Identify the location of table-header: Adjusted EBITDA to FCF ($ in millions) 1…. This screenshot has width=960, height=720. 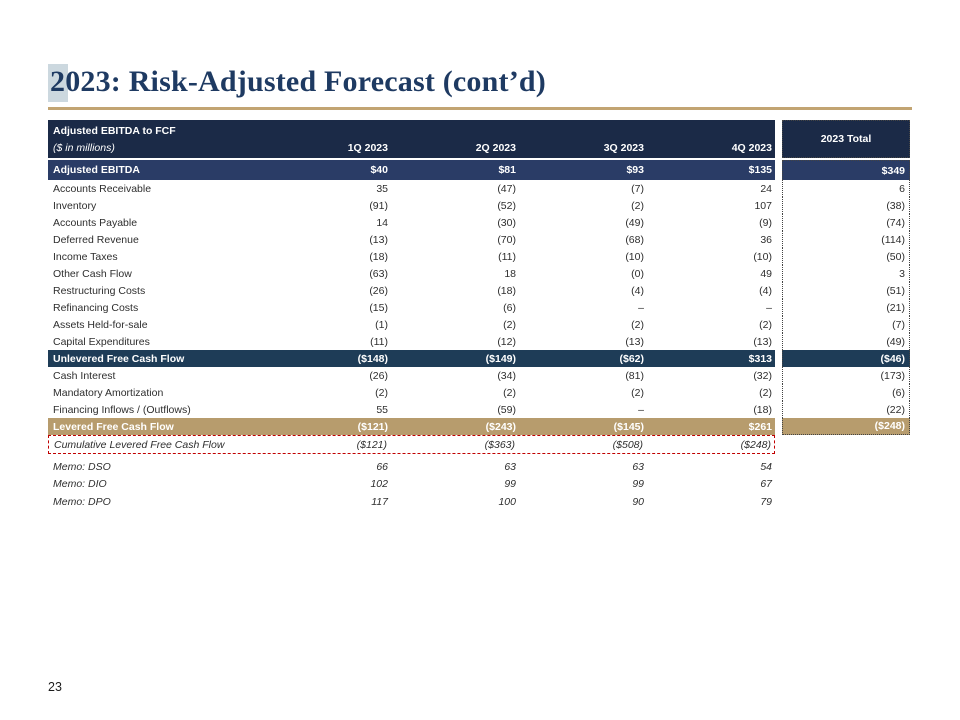
(411, 139).